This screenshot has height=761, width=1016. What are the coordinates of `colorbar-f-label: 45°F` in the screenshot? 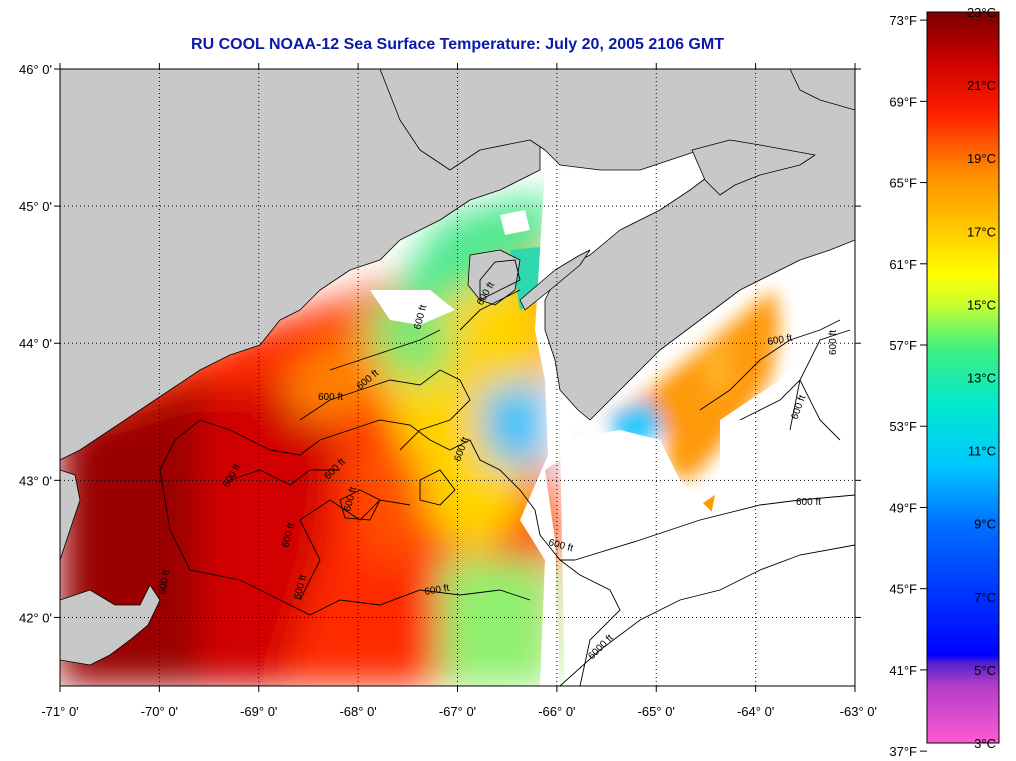 It's located at (903, 589).